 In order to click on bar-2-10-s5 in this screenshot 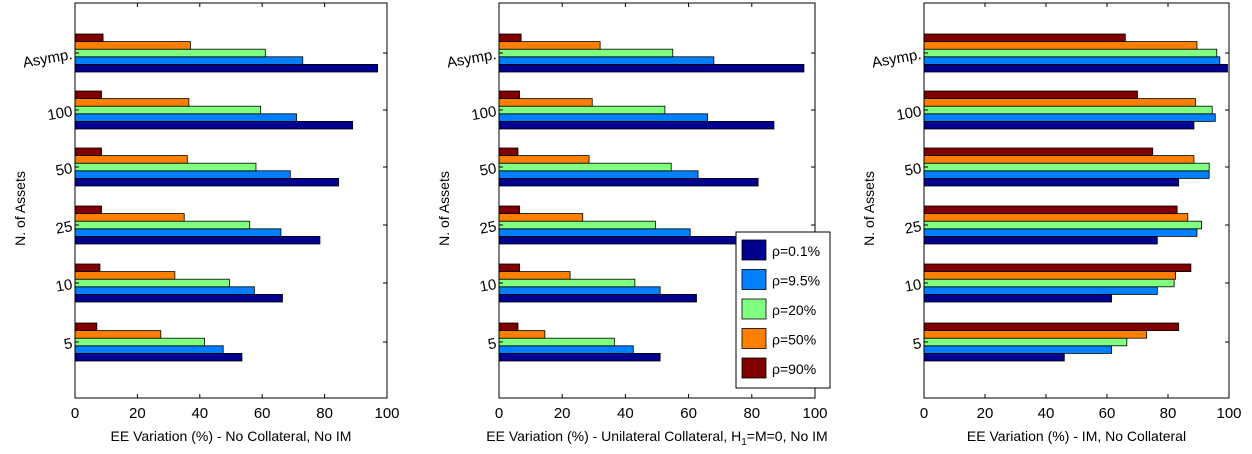, I will do `click(509, 267)`.